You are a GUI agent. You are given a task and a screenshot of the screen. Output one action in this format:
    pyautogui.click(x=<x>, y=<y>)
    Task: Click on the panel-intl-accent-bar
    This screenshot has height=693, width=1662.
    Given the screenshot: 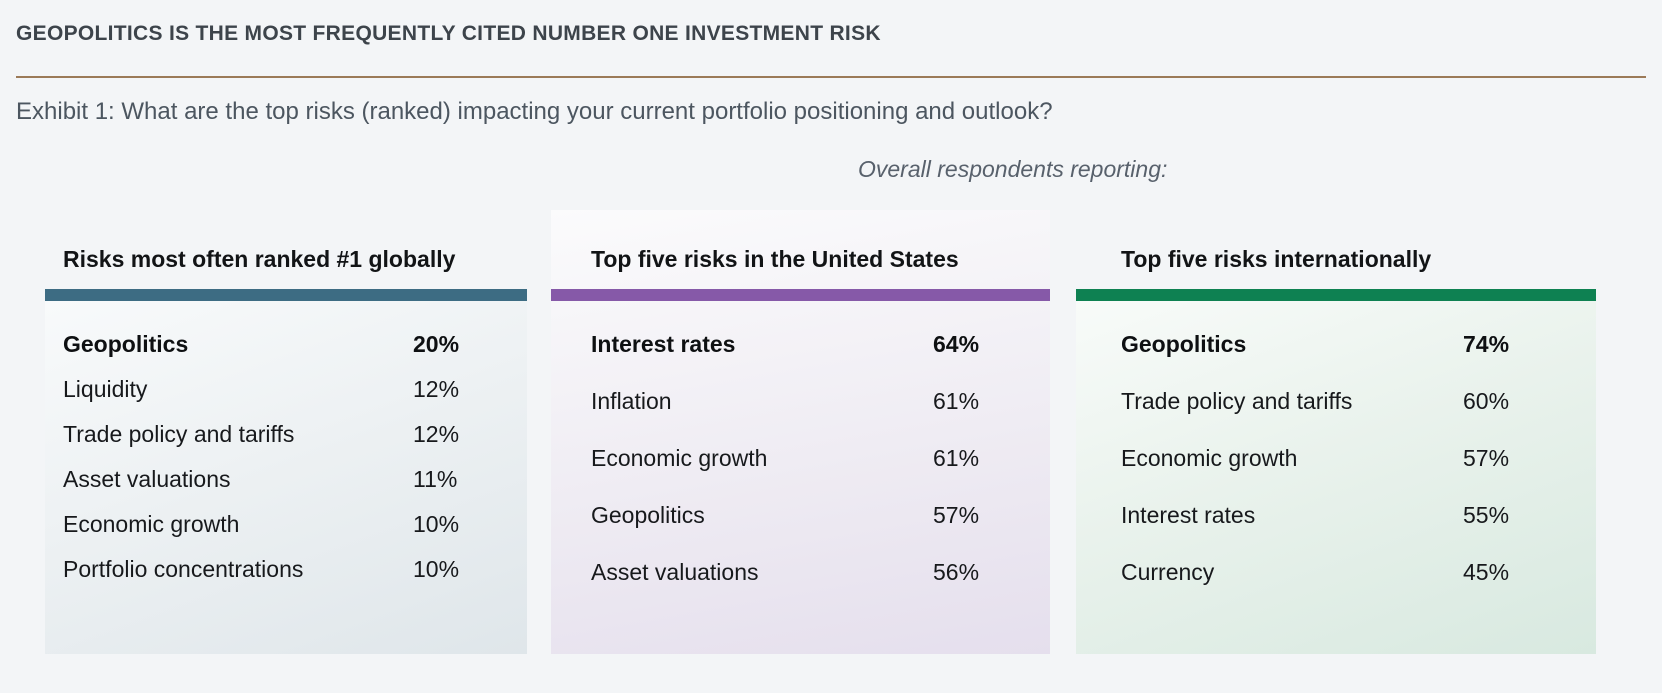 What is the action you would take?
    pyautogui.click(x=1336, y=295)
    